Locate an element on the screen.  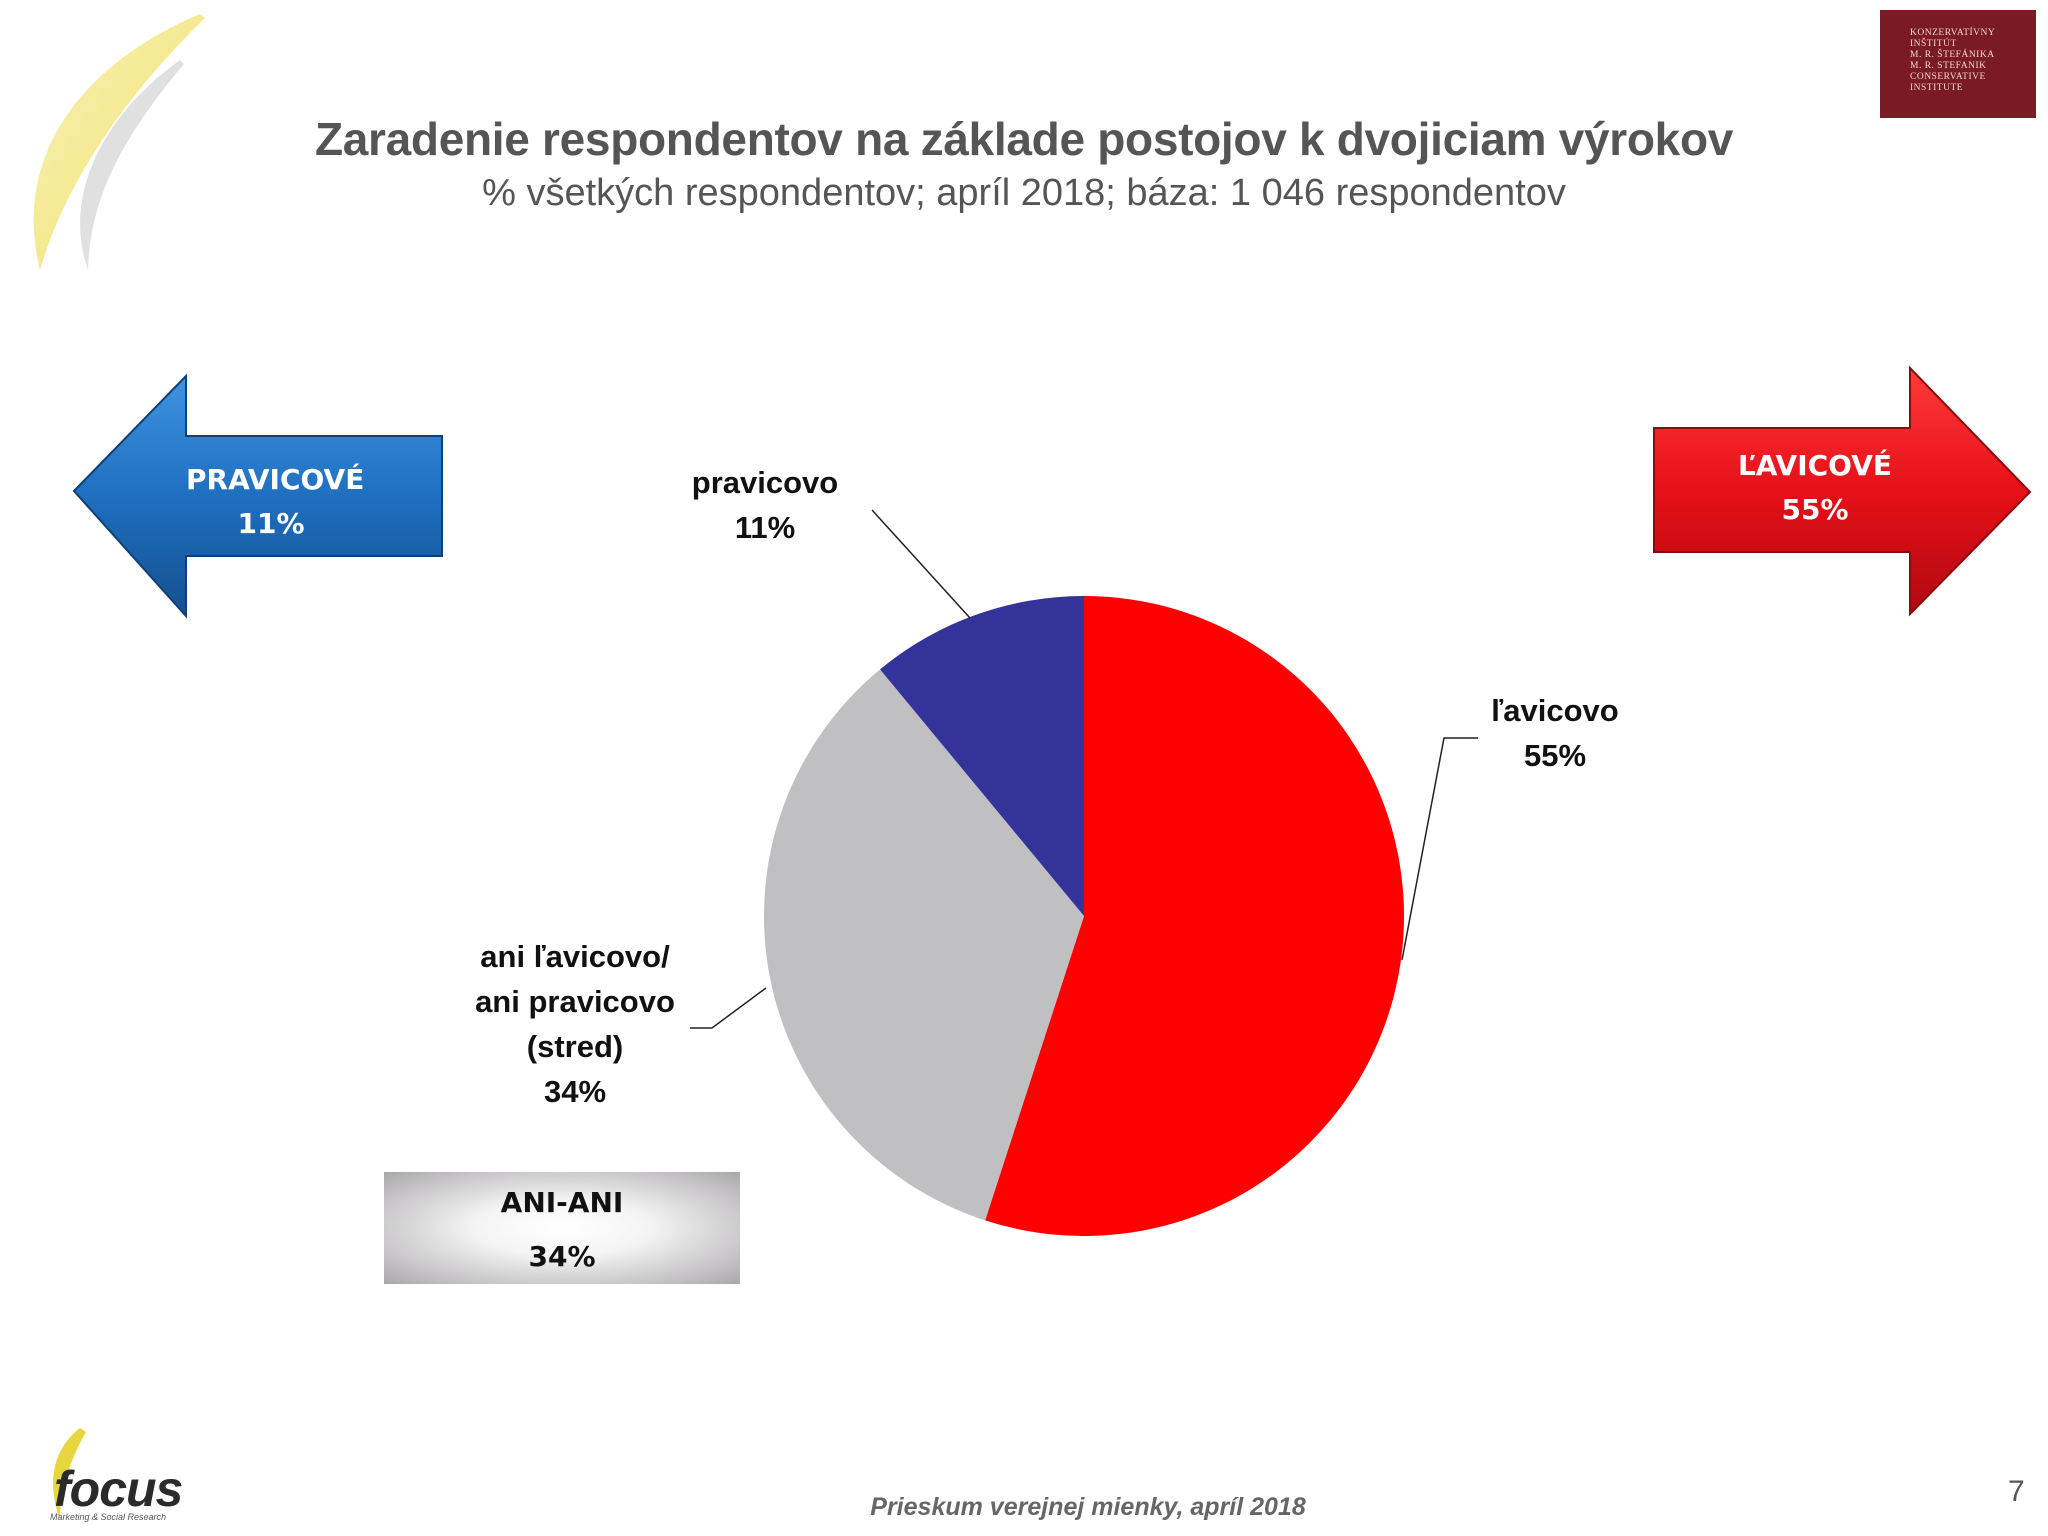
slice-value: 11% is located at coordinates (765, 527).